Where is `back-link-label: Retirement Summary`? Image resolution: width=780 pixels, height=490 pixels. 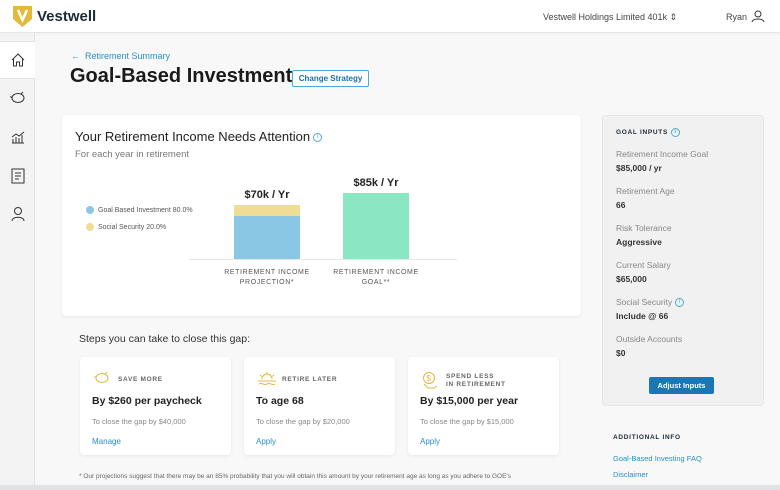
back-link-label: Retirement Summary is located at coordinates (128, 56).